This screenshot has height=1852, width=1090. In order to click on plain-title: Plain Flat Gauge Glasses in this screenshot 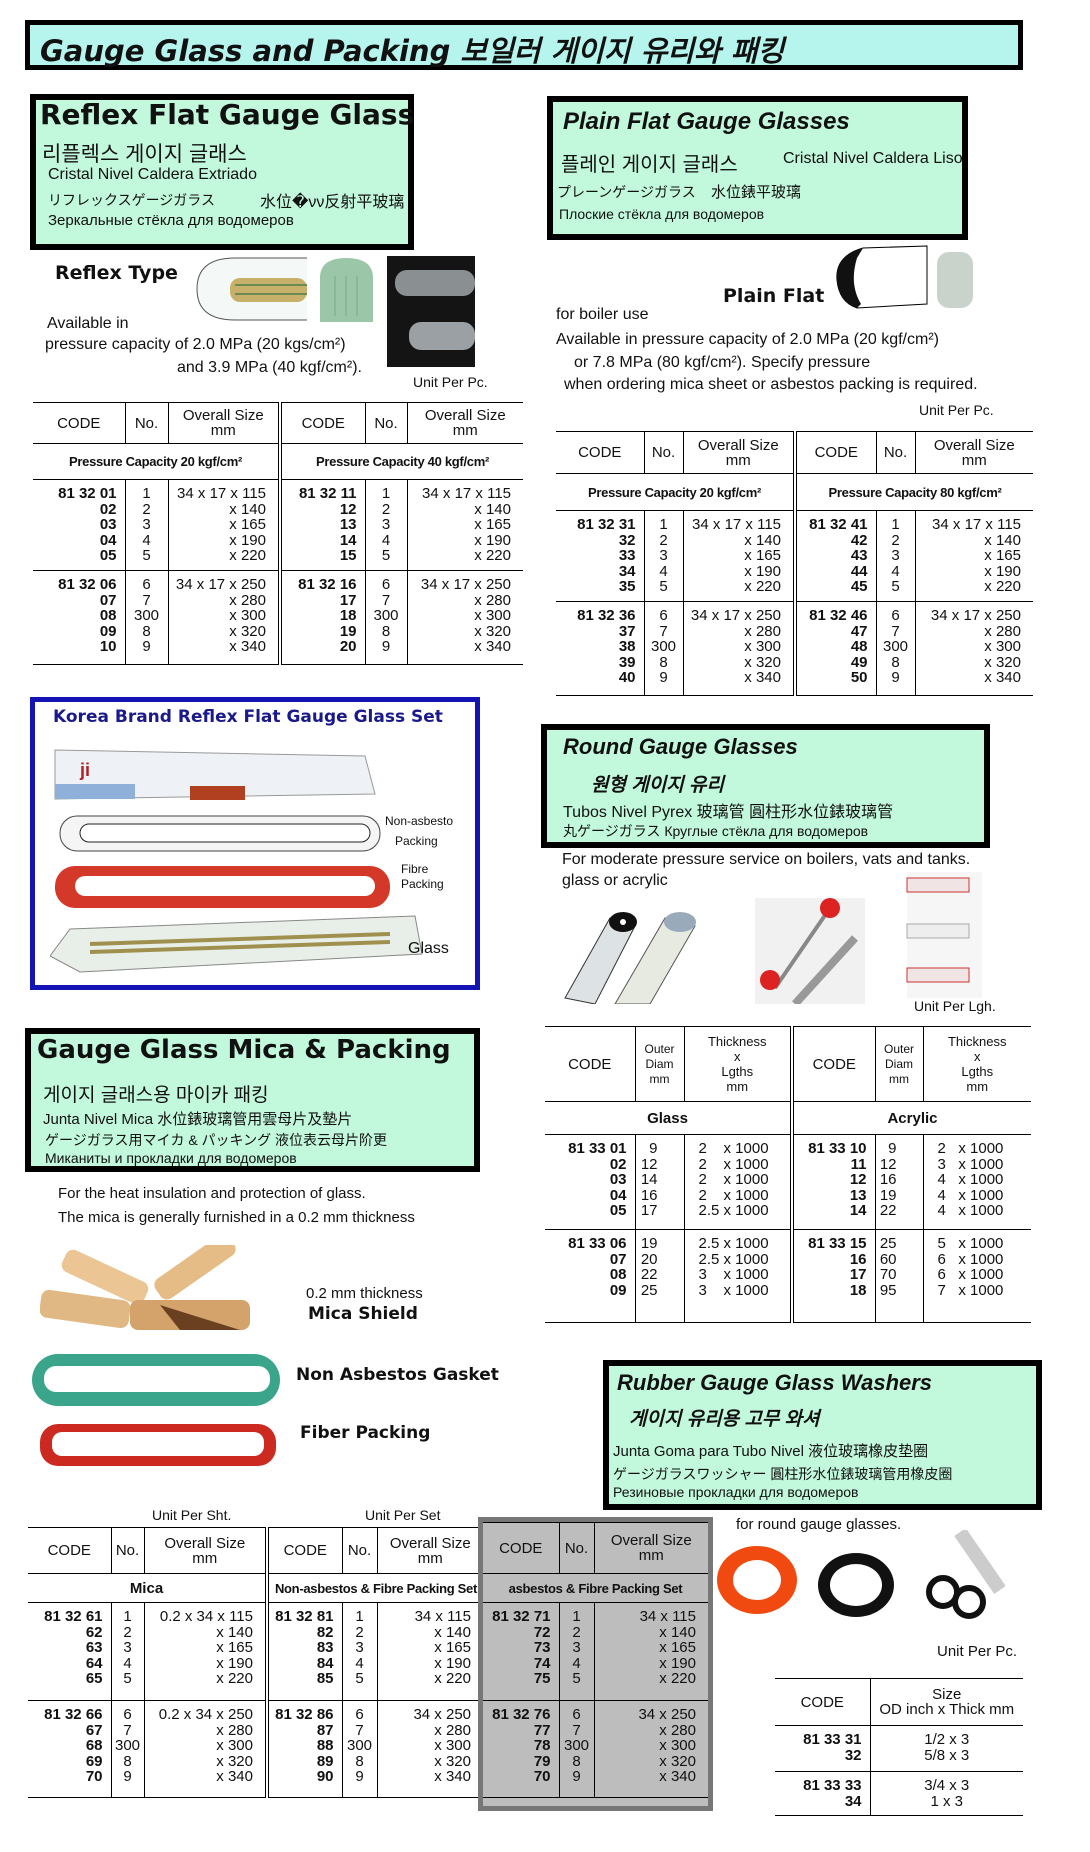, I will do `click(706, 121)`.